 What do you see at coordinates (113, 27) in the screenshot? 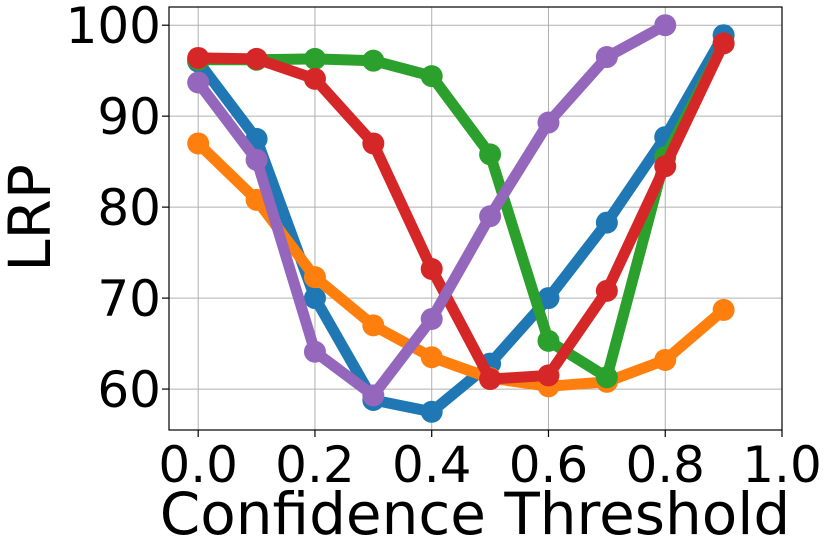
I see `y-tick-label: 100` at bounding box center [113, 27].